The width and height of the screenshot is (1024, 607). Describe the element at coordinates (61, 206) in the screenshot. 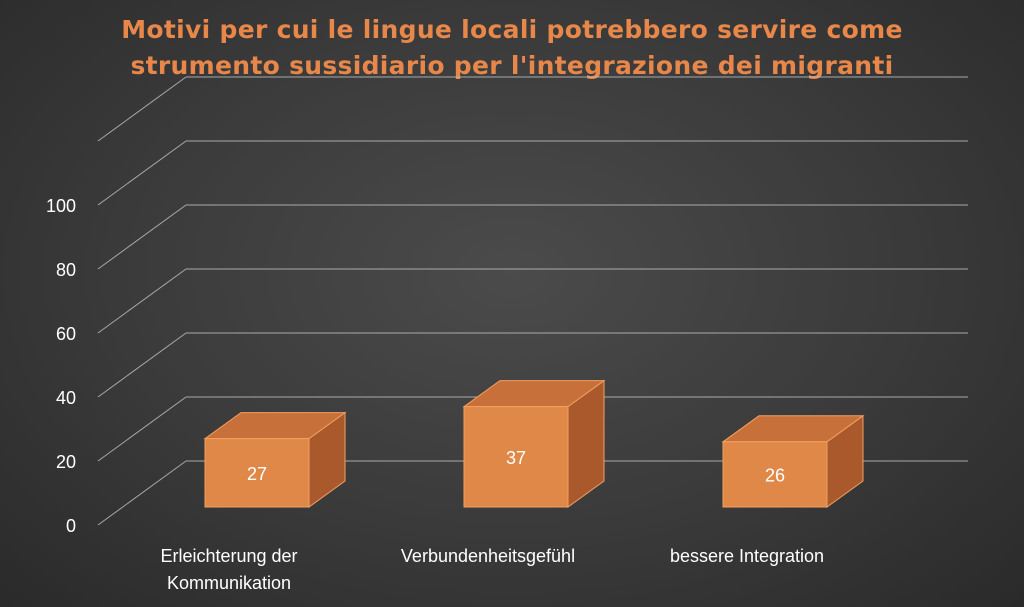

I see `y-tick-label: 100` at that location.